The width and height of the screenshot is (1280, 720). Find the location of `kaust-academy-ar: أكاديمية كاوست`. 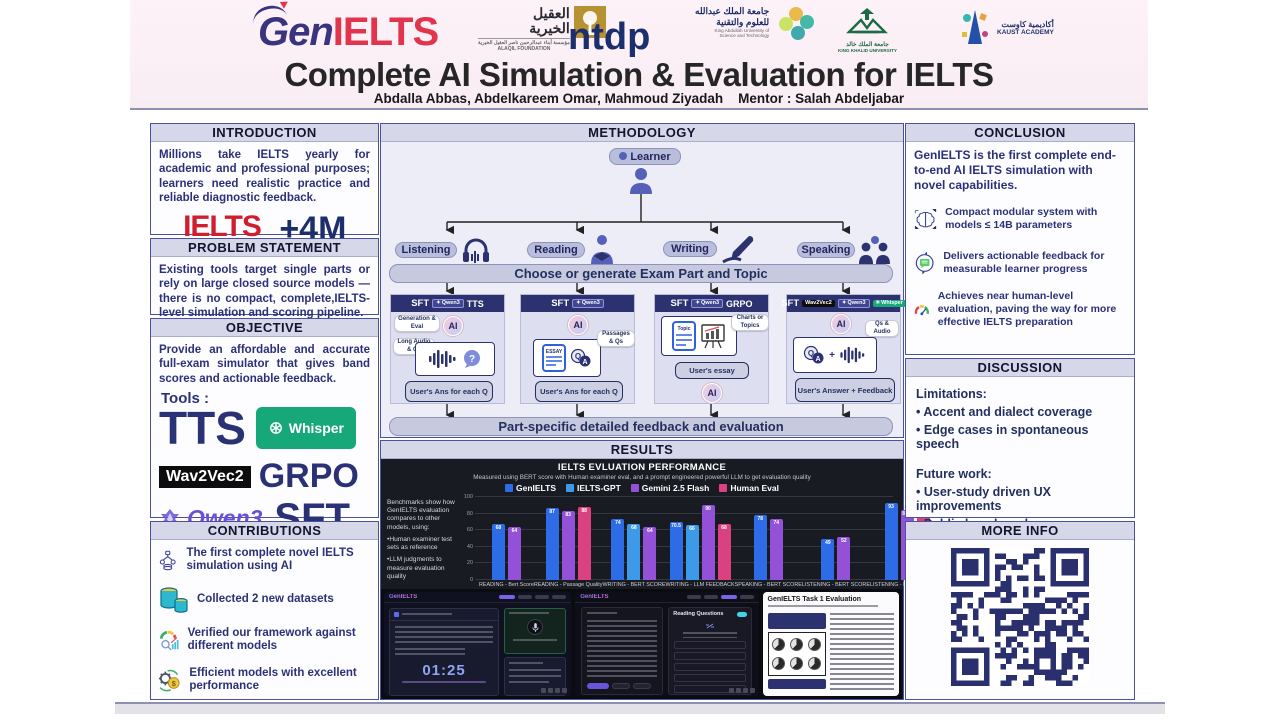

kaust-academy-ar: أكاديمية كاوست is located at coordinates (1027, 24).